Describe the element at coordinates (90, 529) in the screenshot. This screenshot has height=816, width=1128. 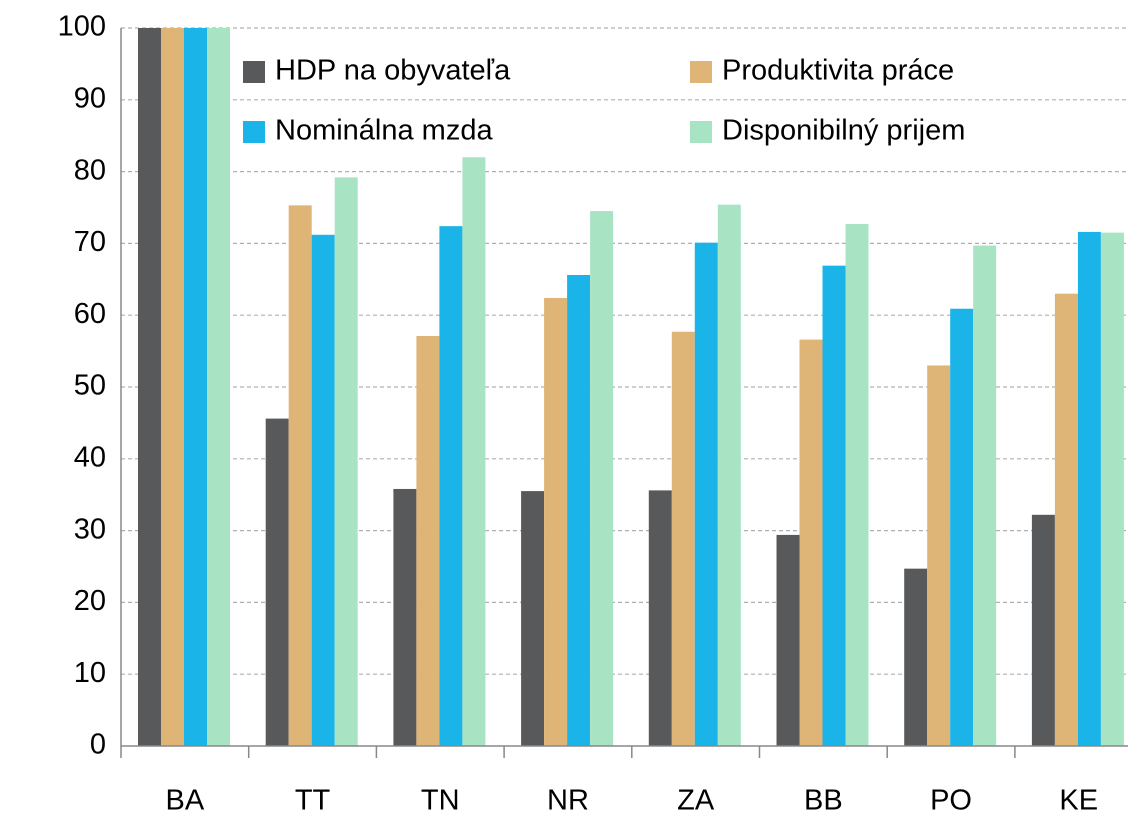
I see `y-tick-label: 30` at that location.